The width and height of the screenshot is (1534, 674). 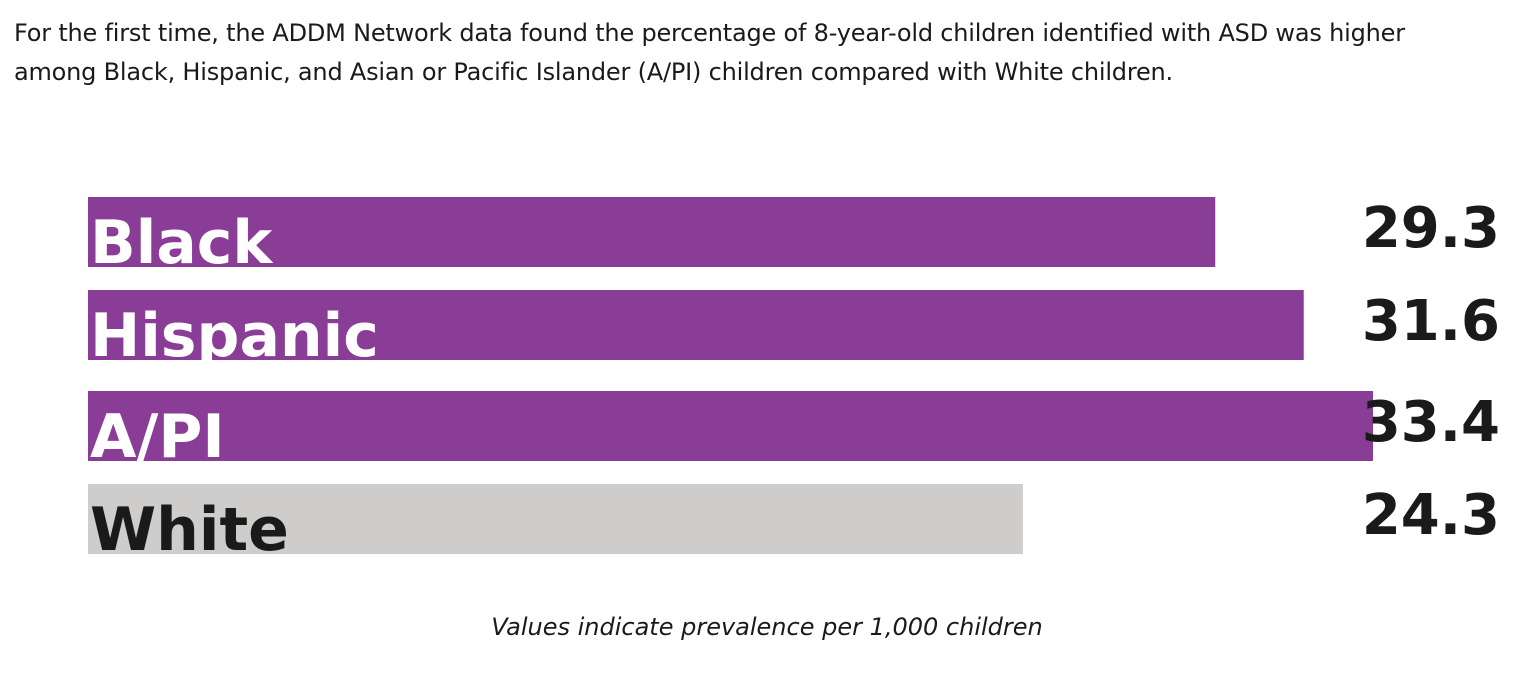 I want to click on bar-white, so click(x=555, y=519).